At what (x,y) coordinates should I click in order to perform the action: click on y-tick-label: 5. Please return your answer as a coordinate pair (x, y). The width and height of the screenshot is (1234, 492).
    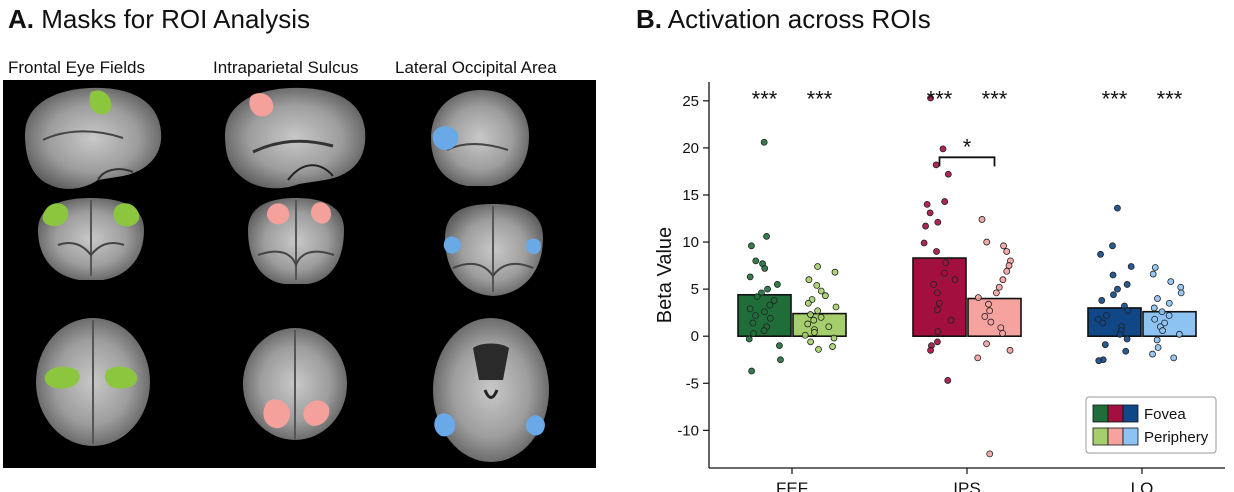
    Looking at the image, I should click on (695, 289).